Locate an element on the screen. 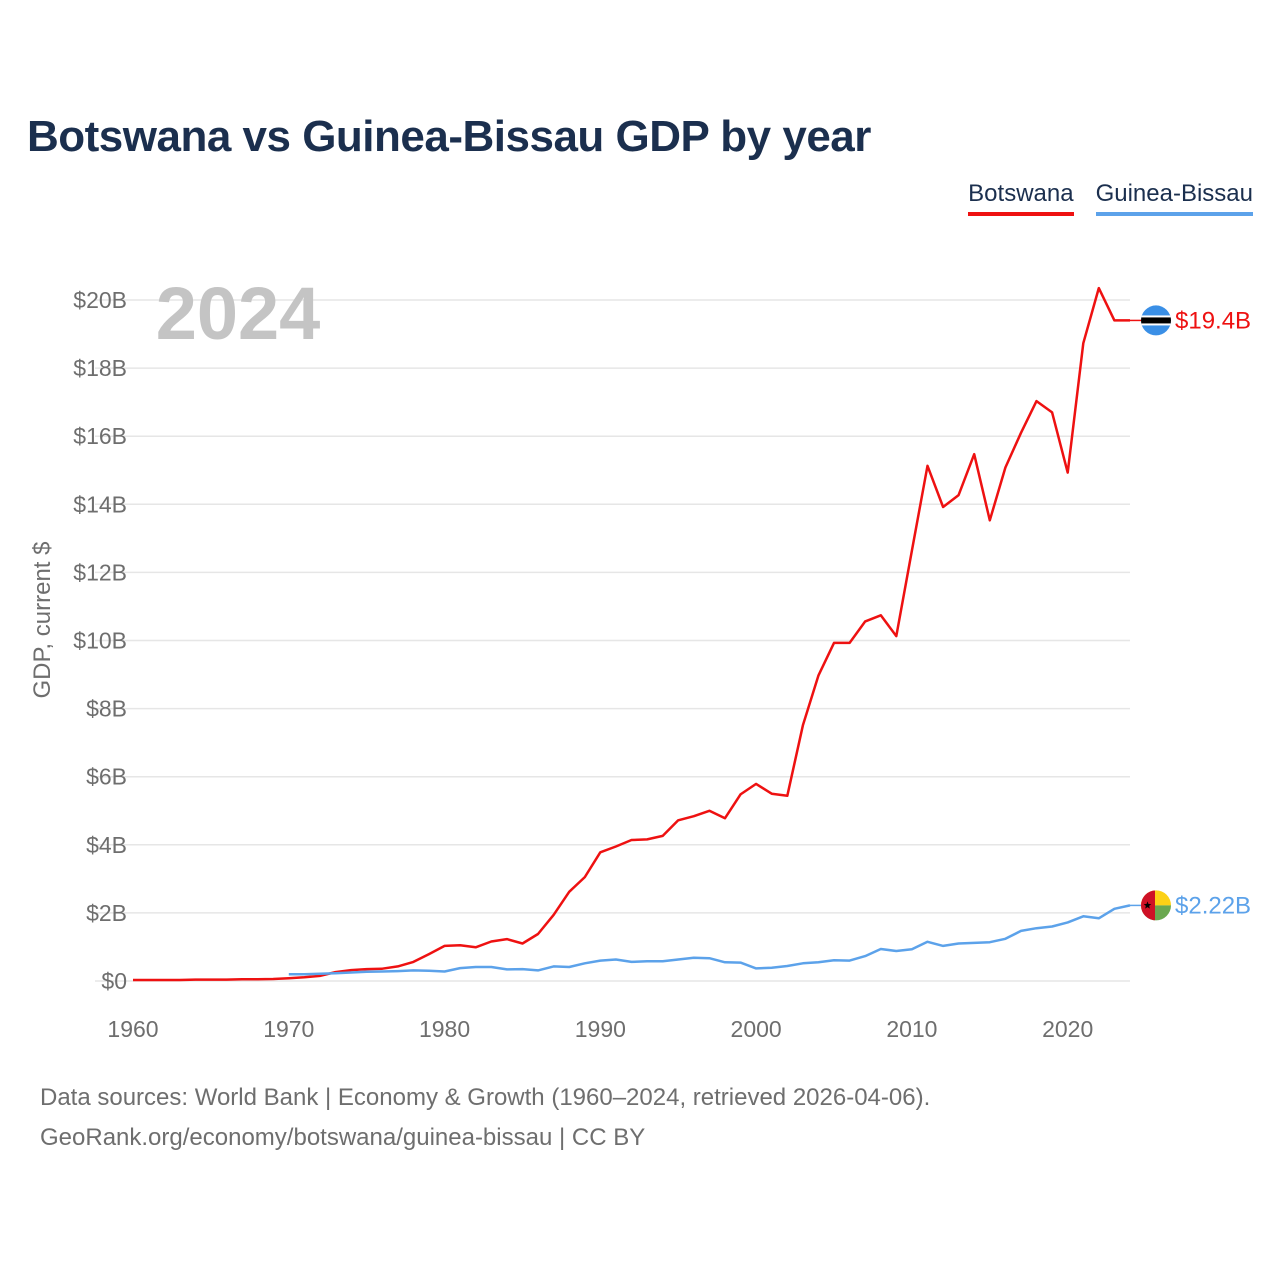 This screenshot has height=1280, width=1280. y-tick-label: $8B is located at coordinates (106, 709).